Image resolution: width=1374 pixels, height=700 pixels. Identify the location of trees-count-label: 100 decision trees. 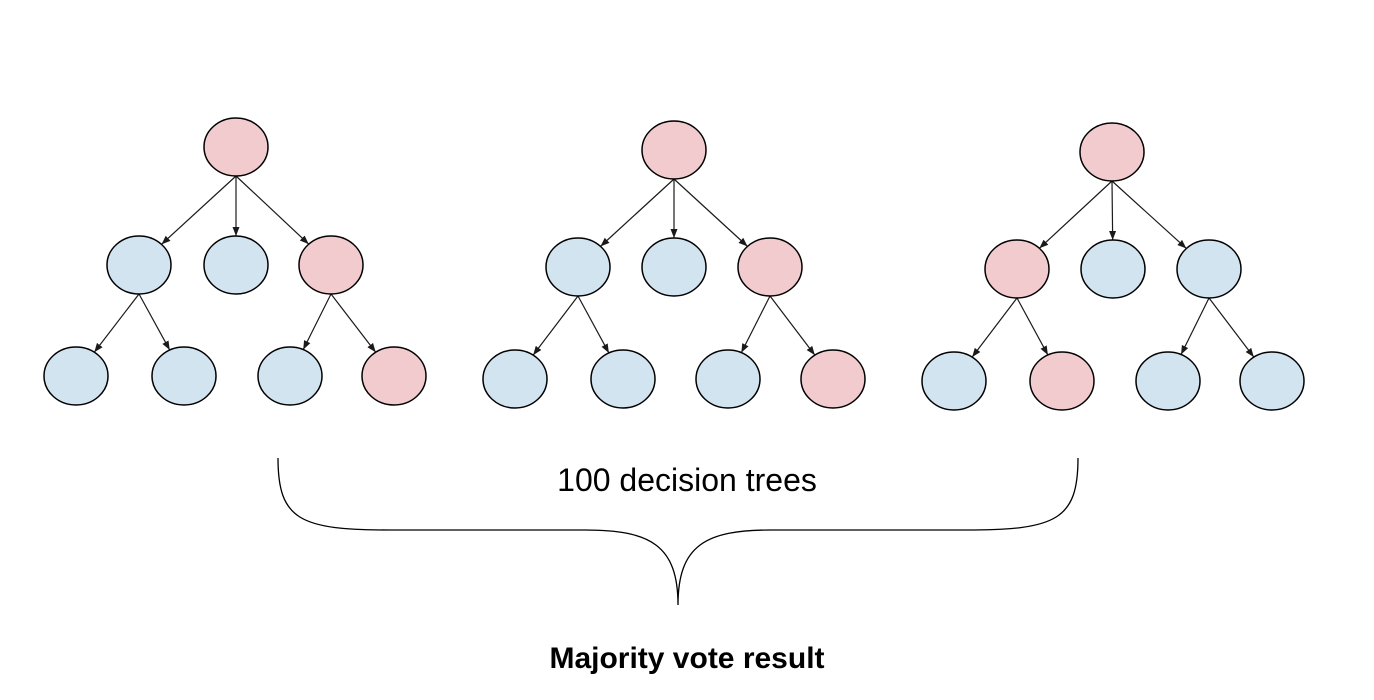
(687, 480).